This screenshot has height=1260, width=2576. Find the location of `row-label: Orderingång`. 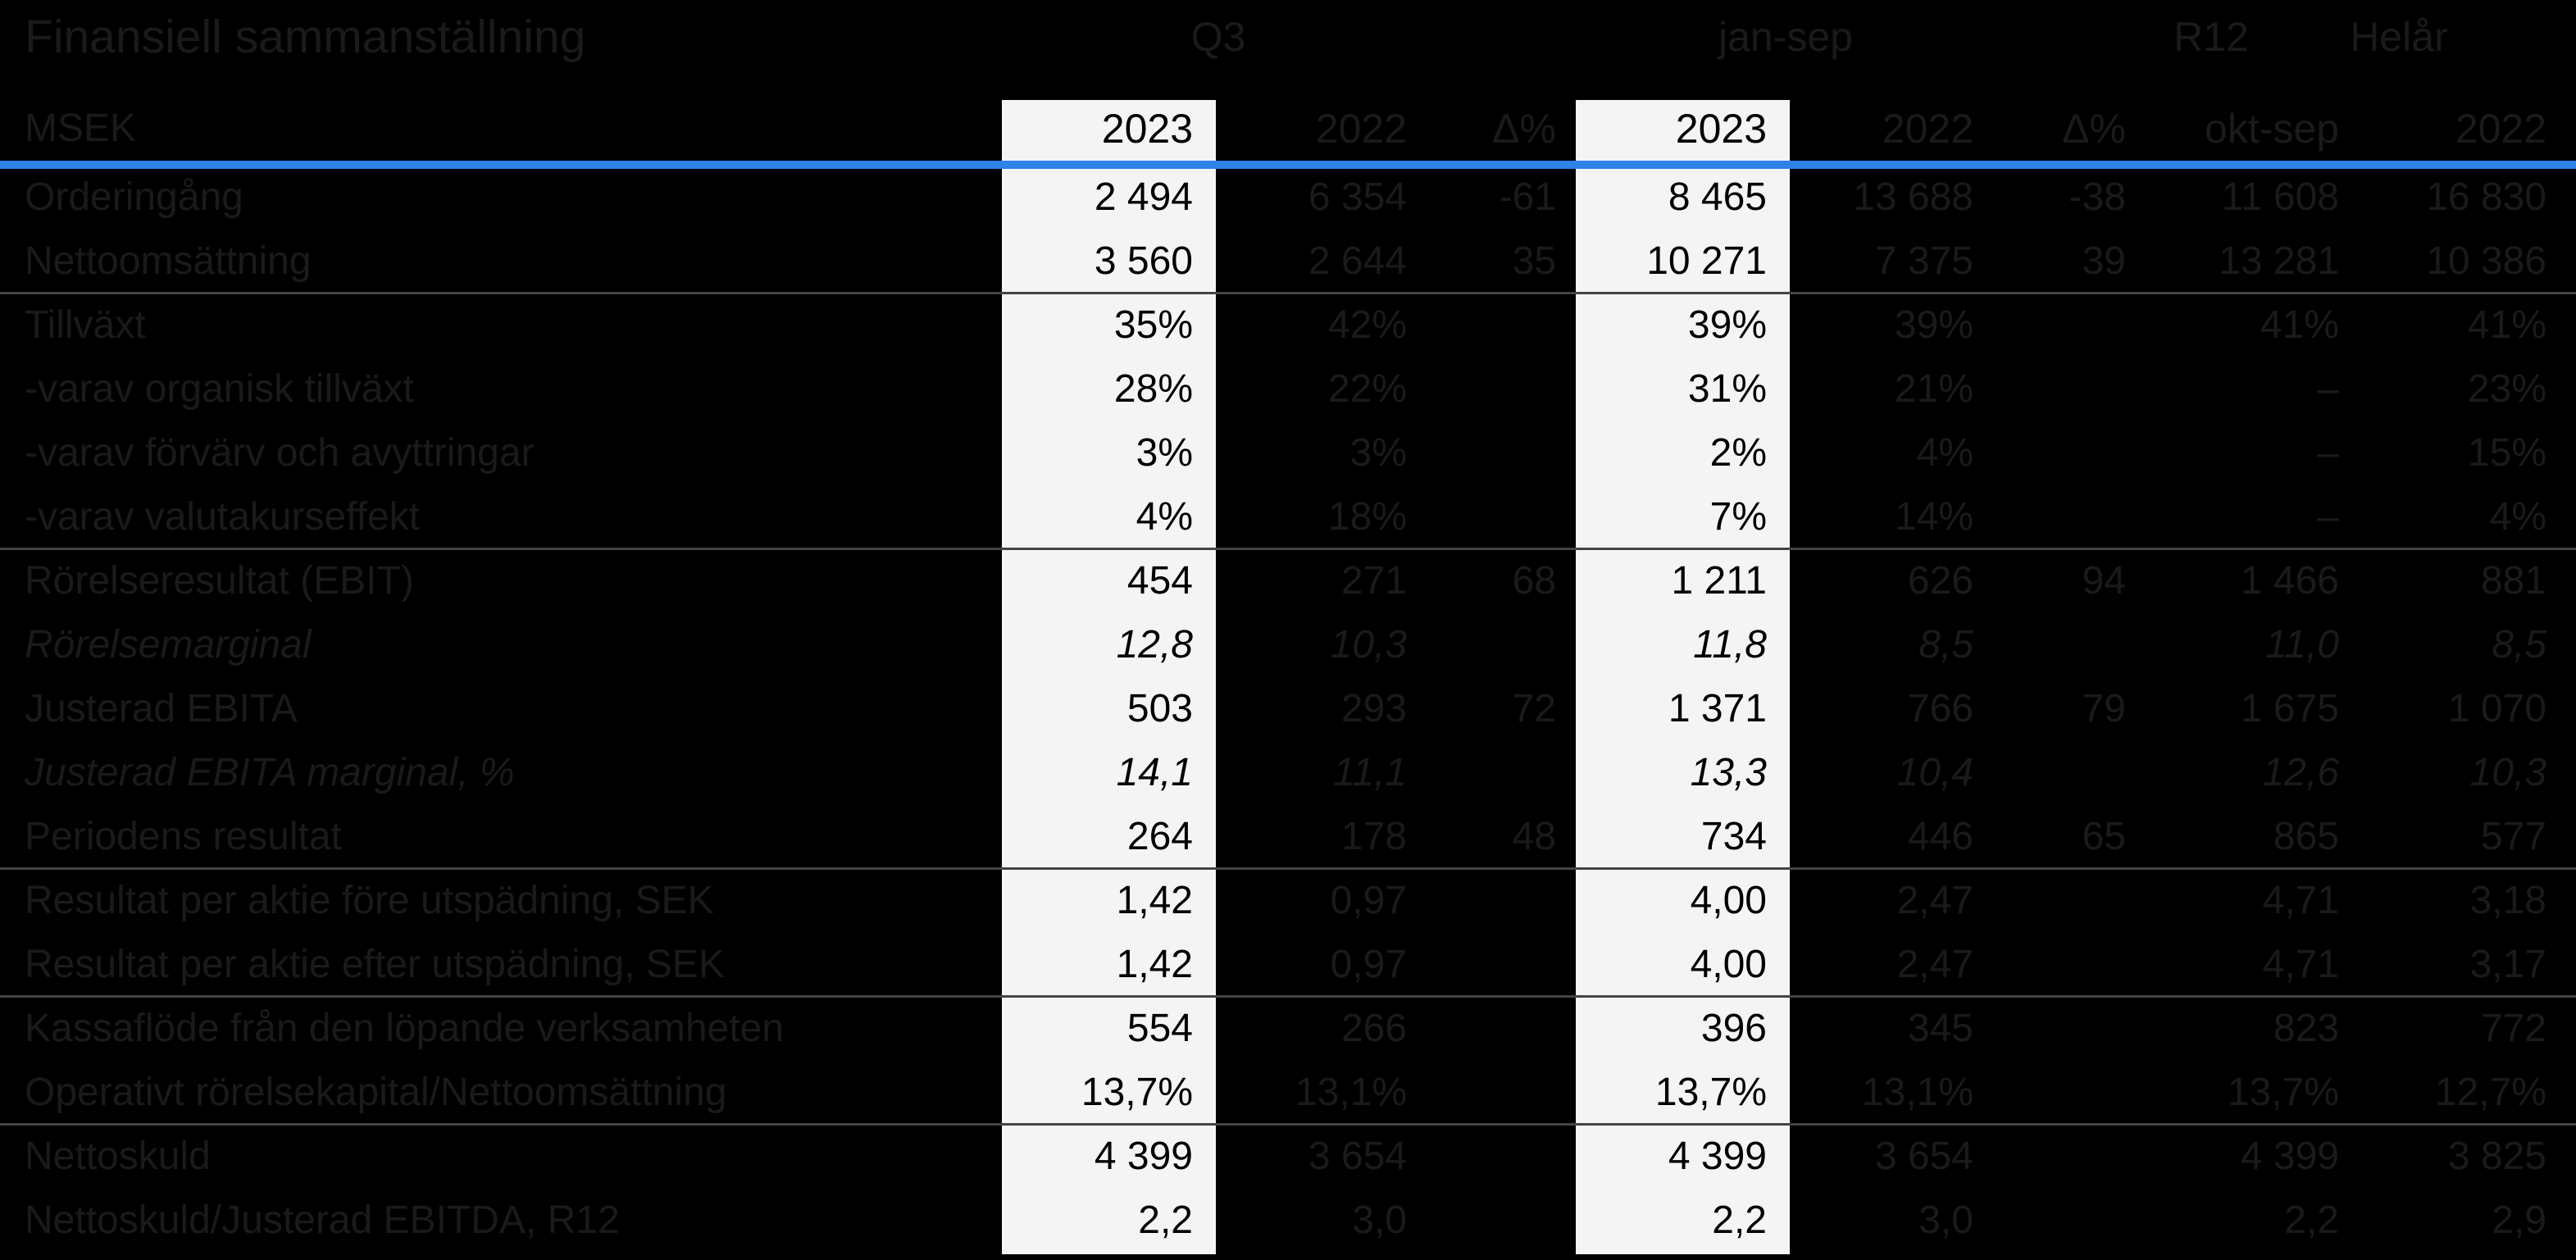

row-label: Orderingång is located at coordinates (134, 197).